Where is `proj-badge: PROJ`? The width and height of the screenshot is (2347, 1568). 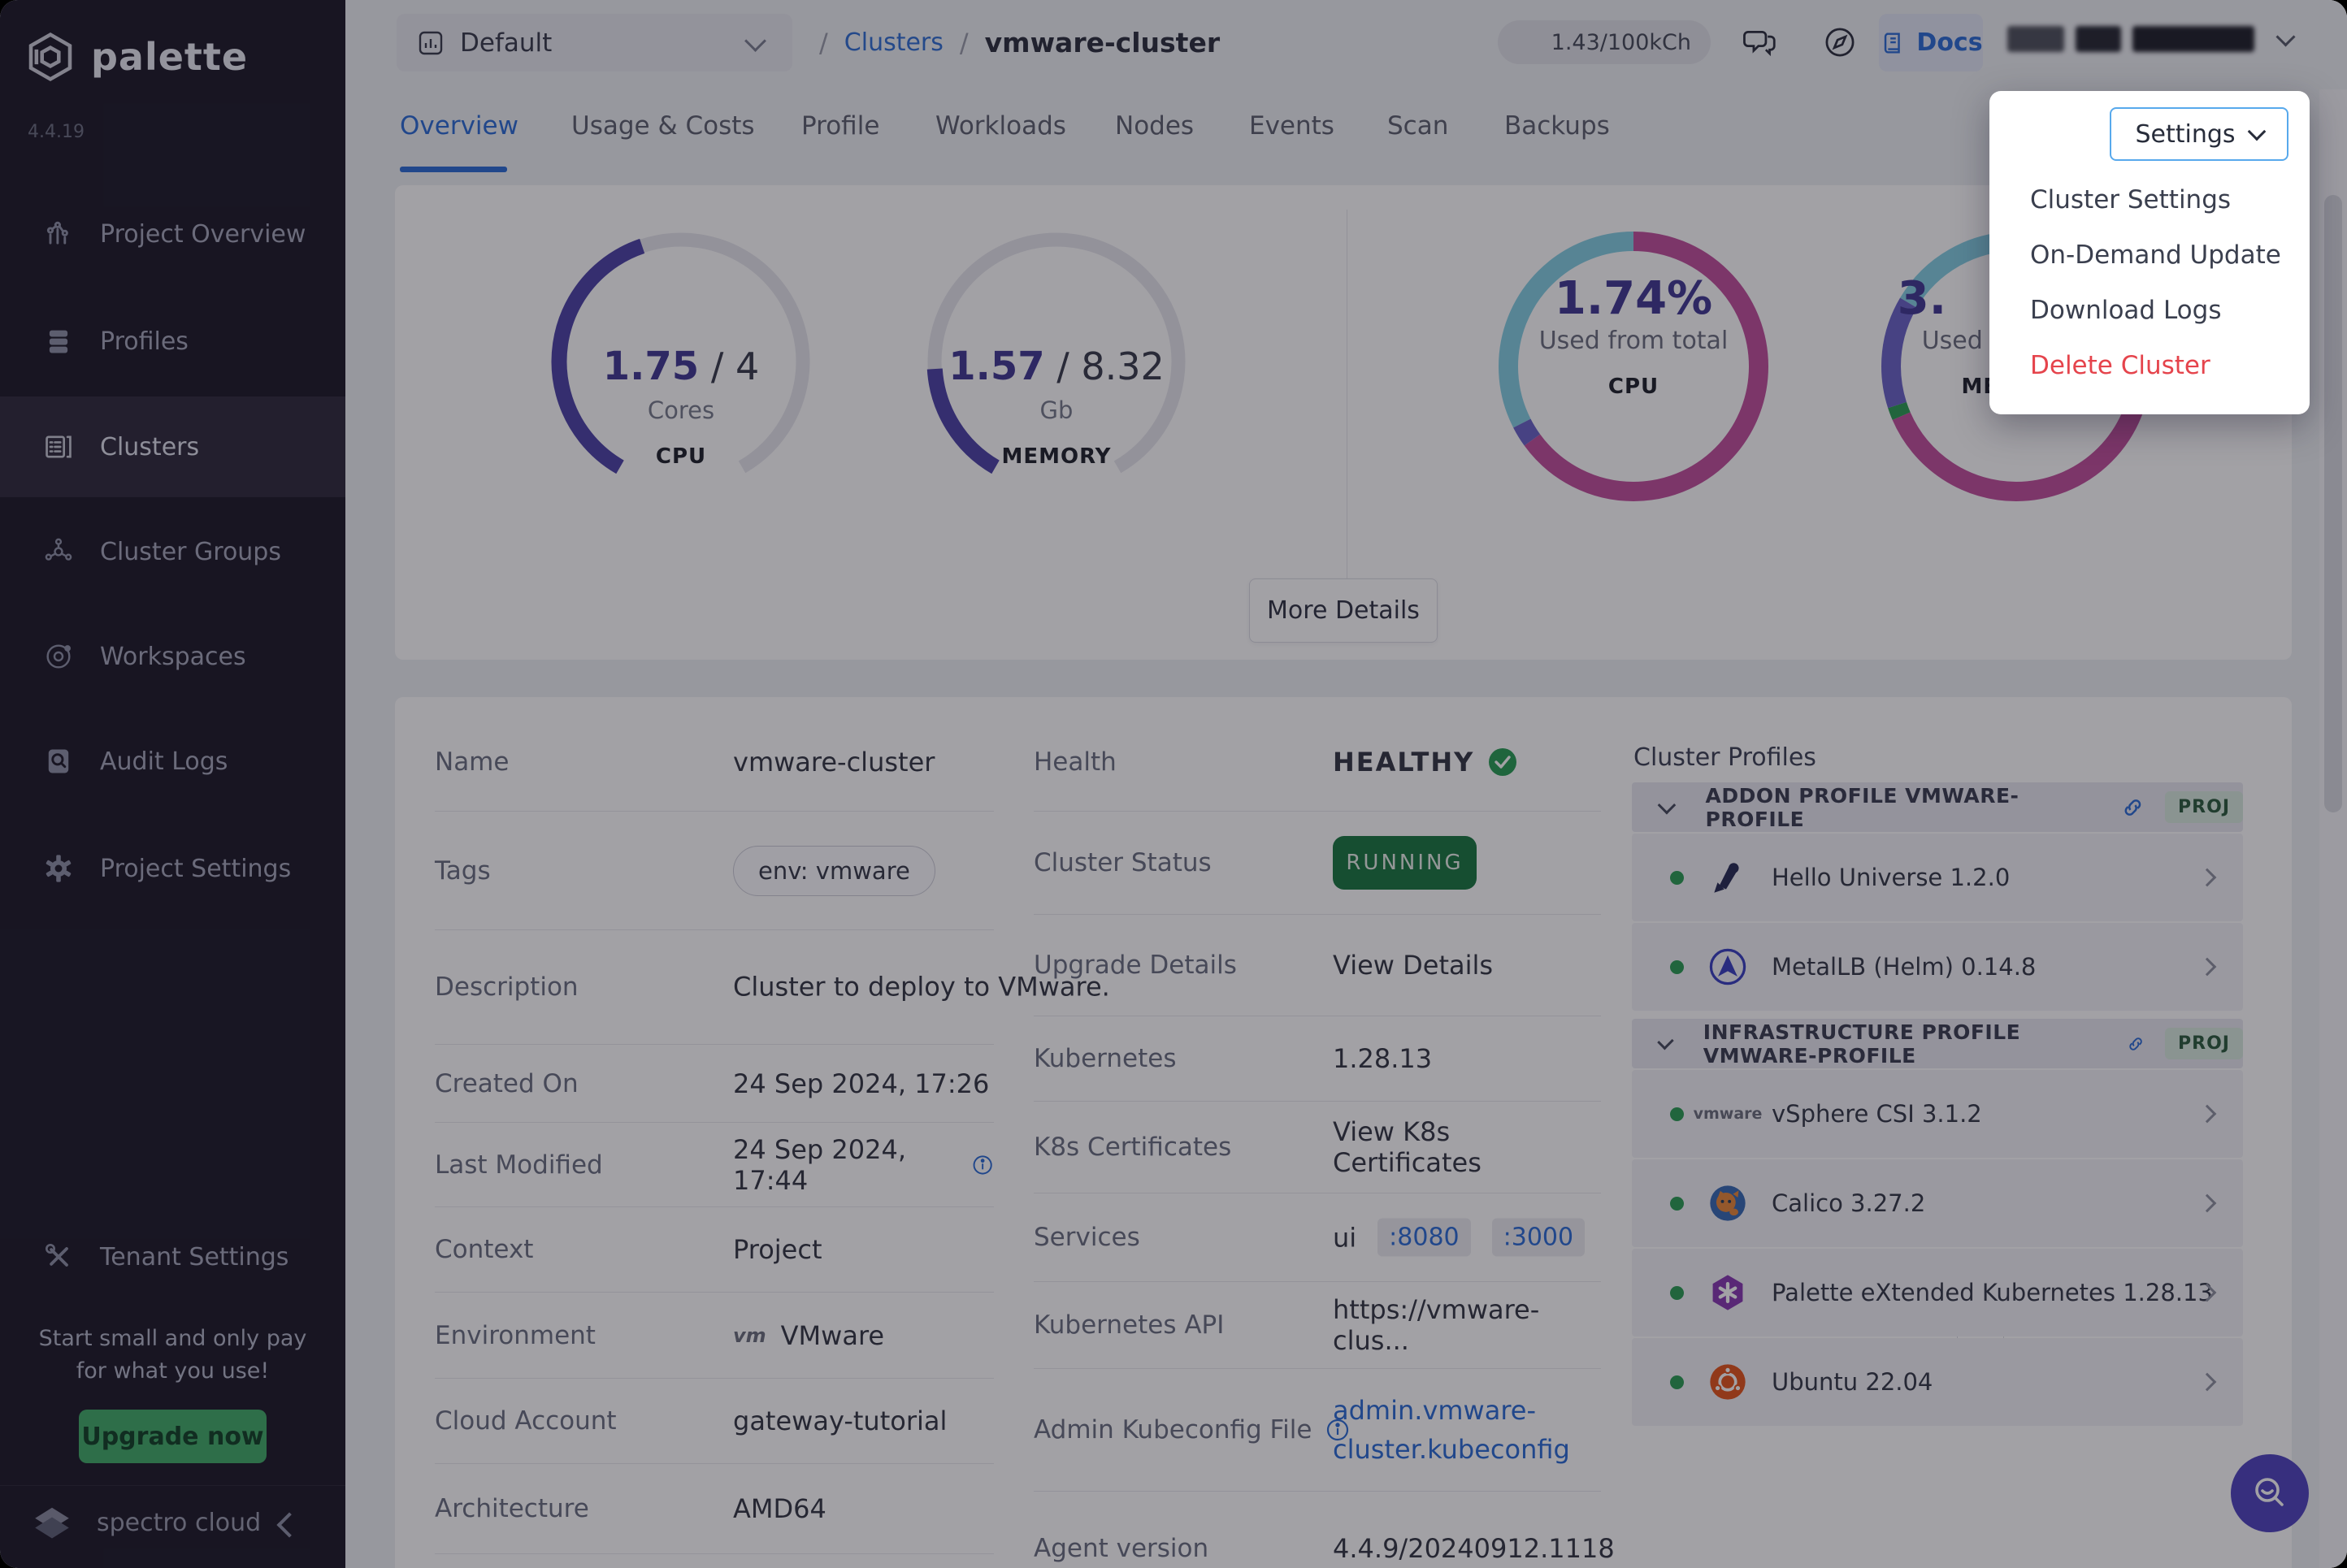
proj-badge: PROJ is located at coordinates (2204, 1043).